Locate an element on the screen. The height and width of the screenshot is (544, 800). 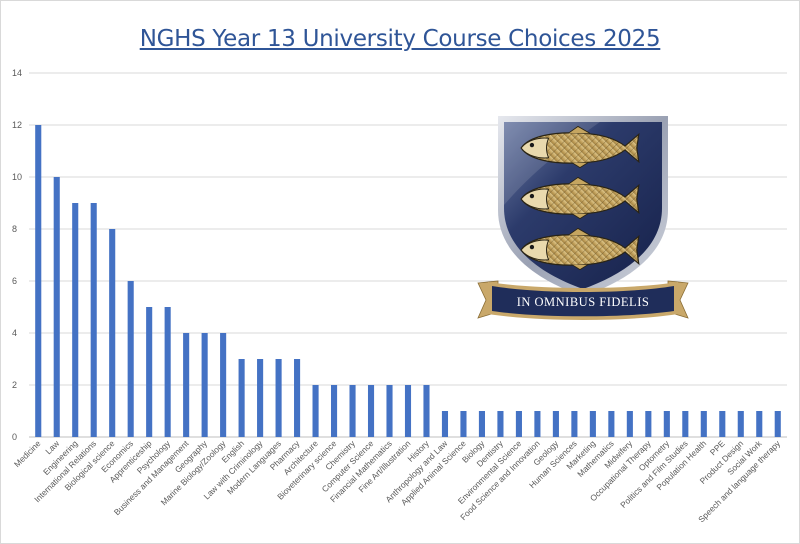
y-tick-label: 14 is located at coordinates (17, 73).